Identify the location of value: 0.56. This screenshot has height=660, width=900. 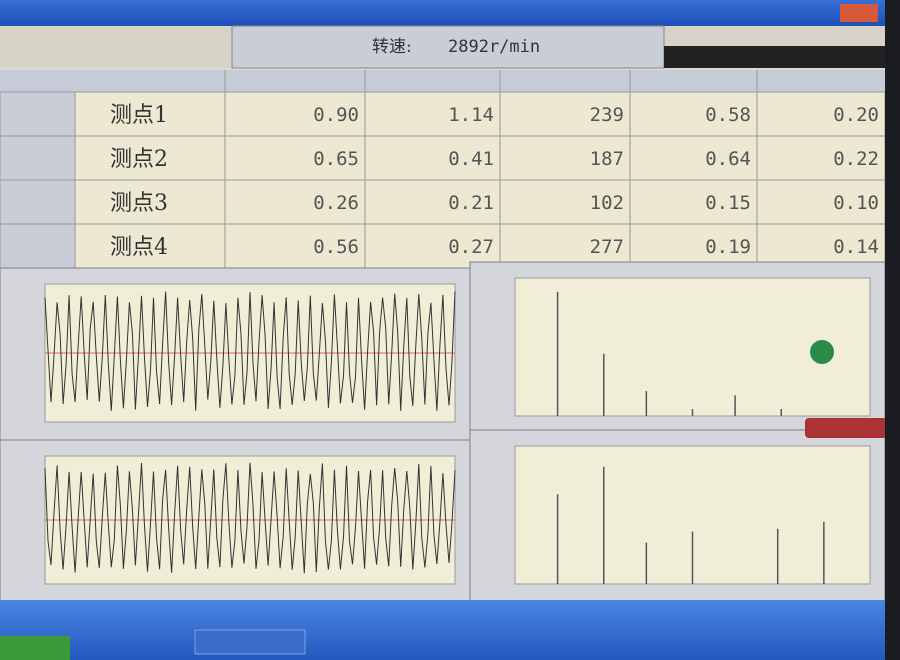
(336, 247).